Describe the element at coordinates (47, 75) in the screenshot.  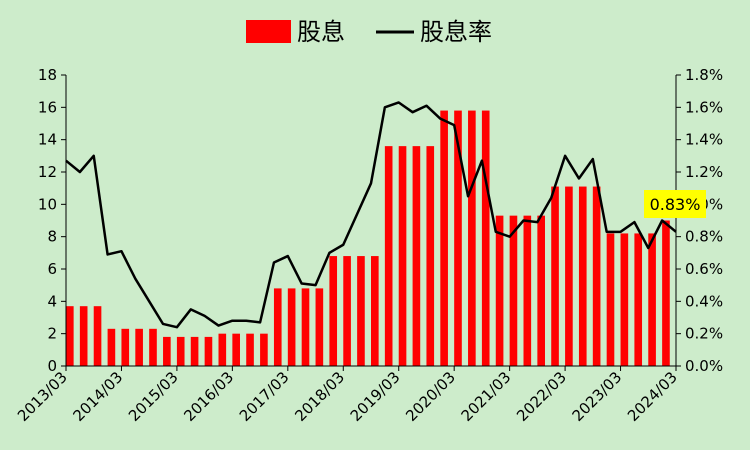
I see `left-axis-tick-label: 18` at that location.